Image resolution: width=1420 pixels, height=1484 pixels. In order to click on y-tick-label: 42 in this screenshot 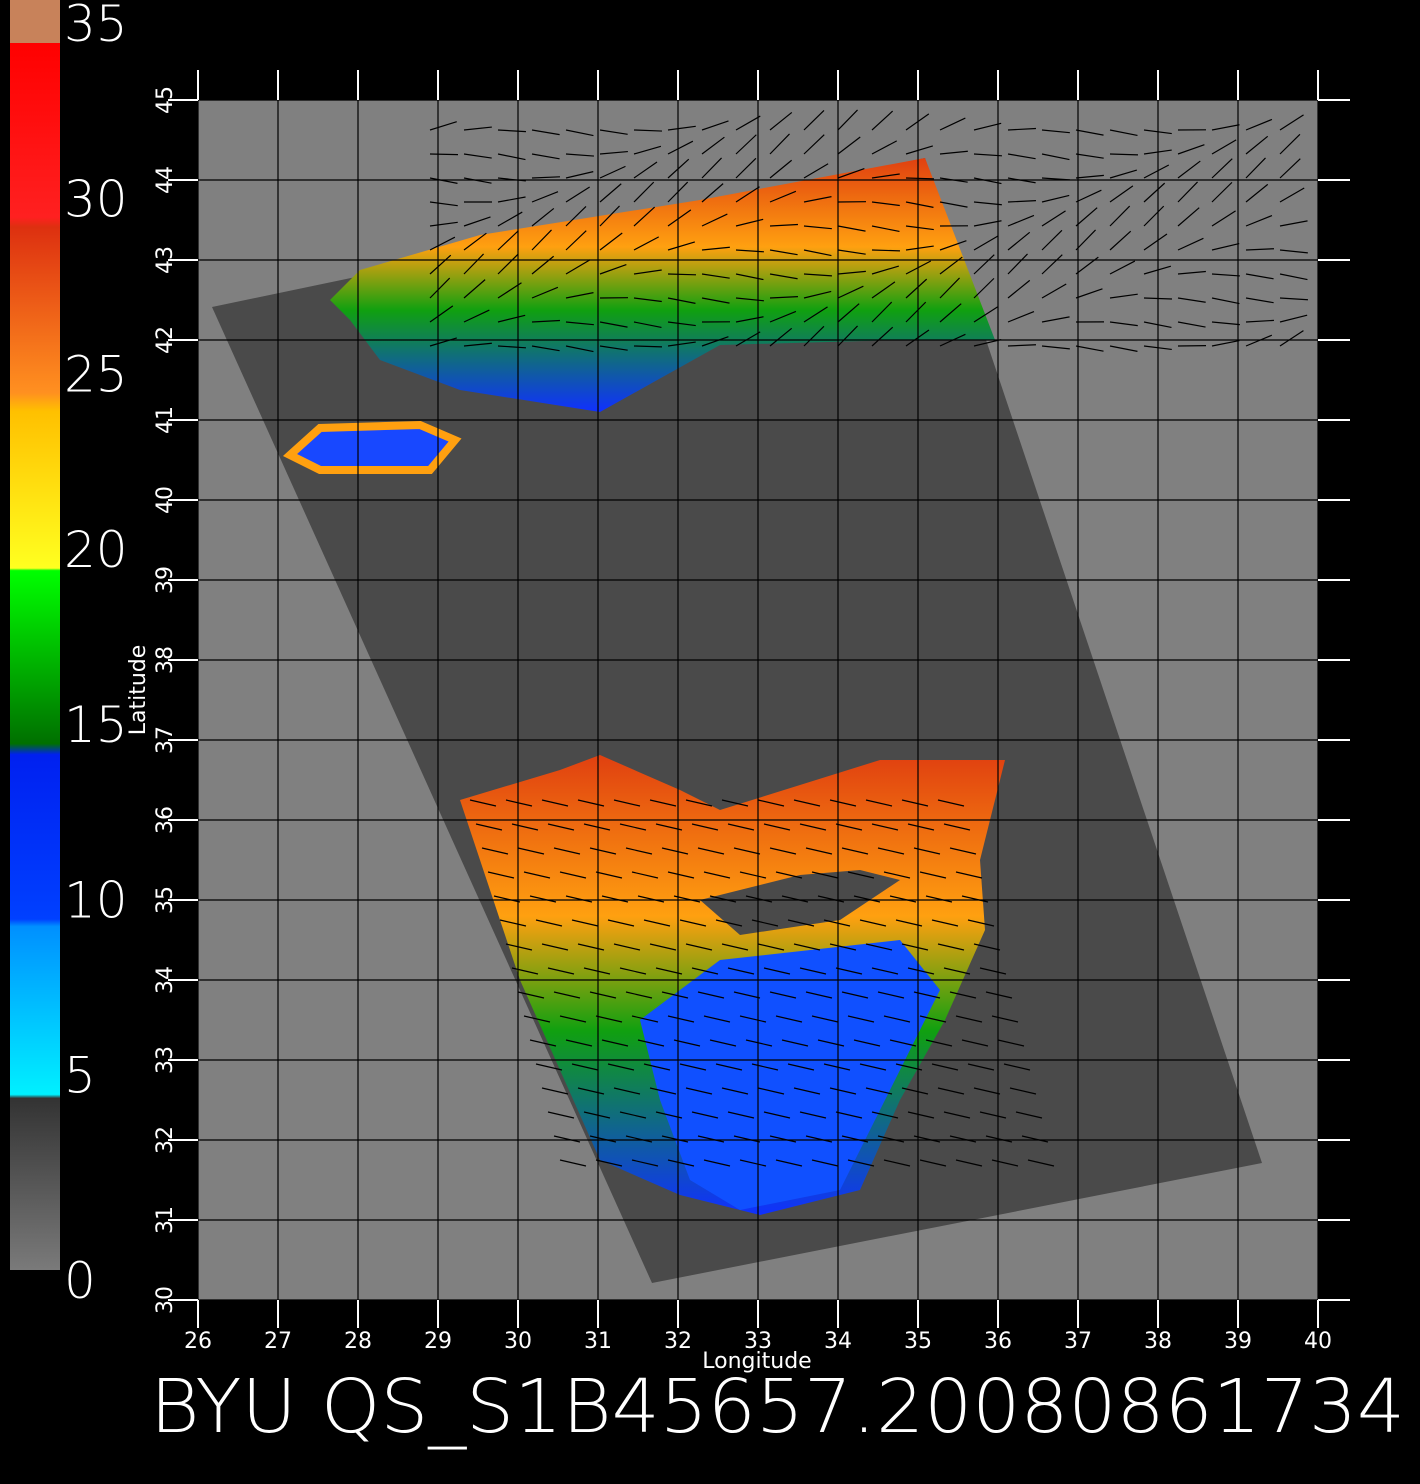, I will do `click(165, 340)`.